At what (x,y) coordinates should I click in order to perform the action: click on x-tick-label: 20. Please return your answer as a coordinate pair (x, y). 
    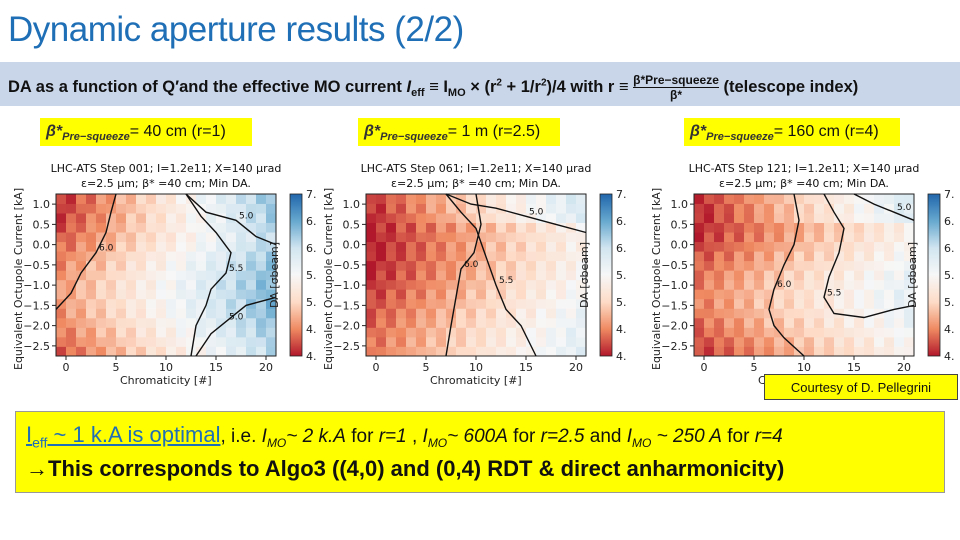
    Looking at the image, I should click on (266, 367).